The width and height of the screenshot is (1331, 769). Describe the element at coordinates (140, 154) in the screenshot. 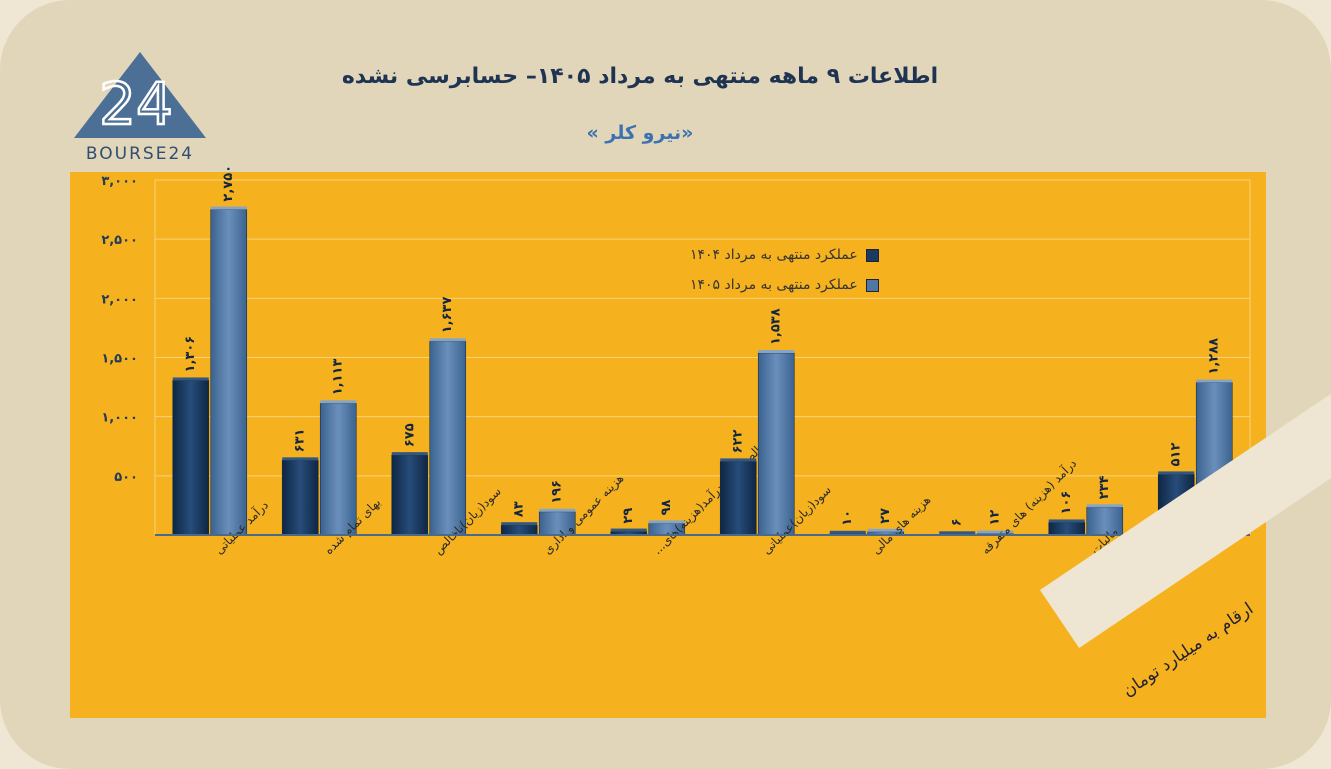

I see `logo-wordmark: BOURSE24` at that location.